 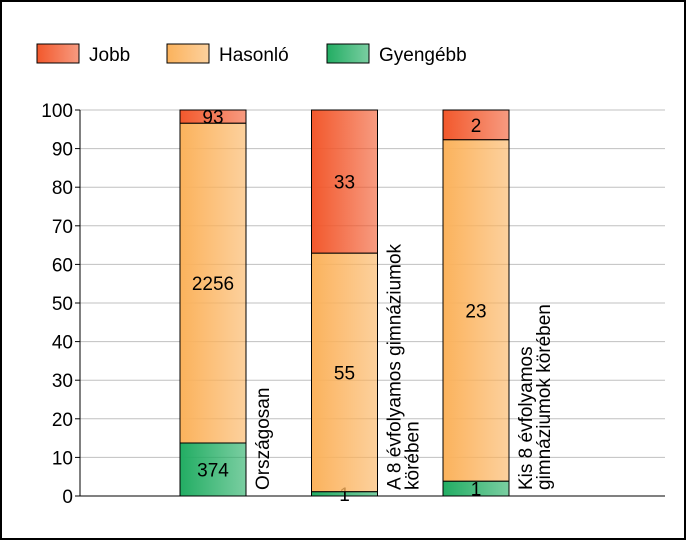 What do you see at coordinates (62, 188) in the screenshot?
I see `y-tick-label: 80` at bounding box center [62, 188].